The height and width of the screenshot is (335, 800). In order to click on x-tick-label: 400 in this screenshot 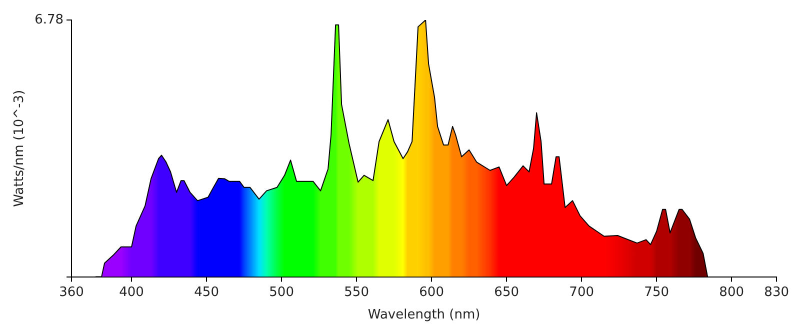, I will do `click(131, 292)`.